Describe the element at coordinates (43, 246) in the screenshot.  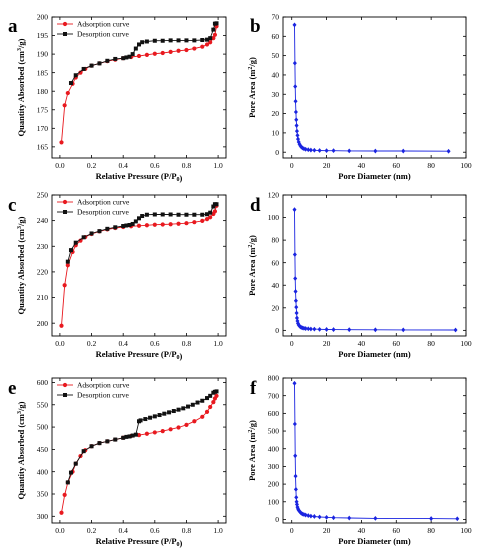
I see `y-tick-label: 230` at that location.